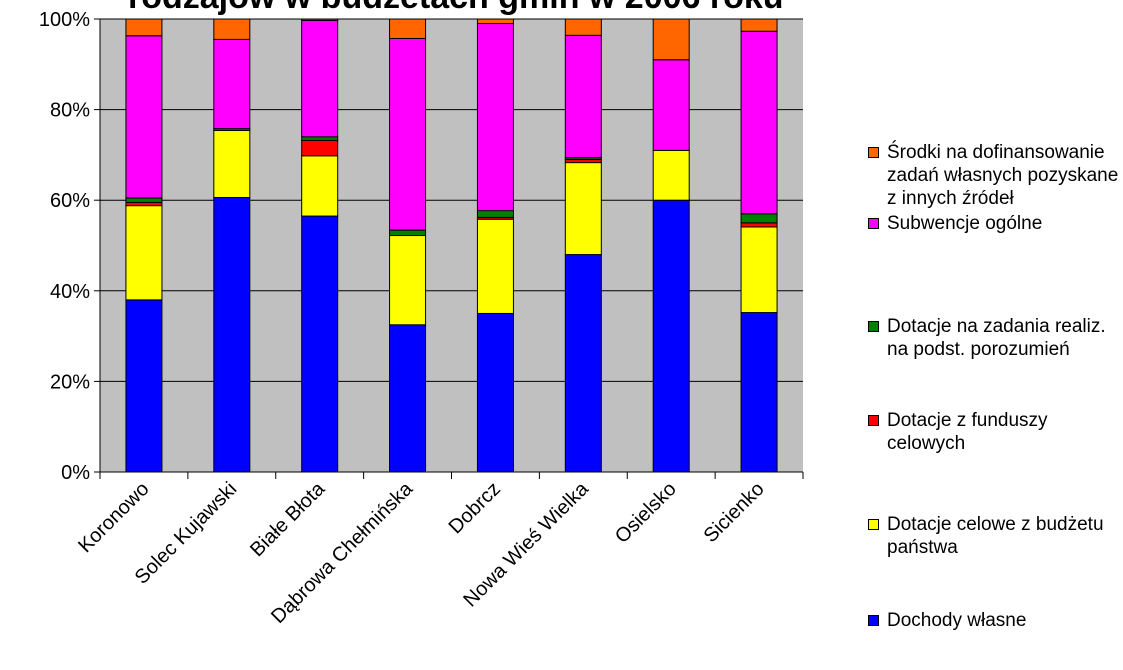 This screenshot has width=1123, height=670. Describe the element at coordinates (70, 201) in the screenshot. I see `y-tick-label: 60%` at that location.